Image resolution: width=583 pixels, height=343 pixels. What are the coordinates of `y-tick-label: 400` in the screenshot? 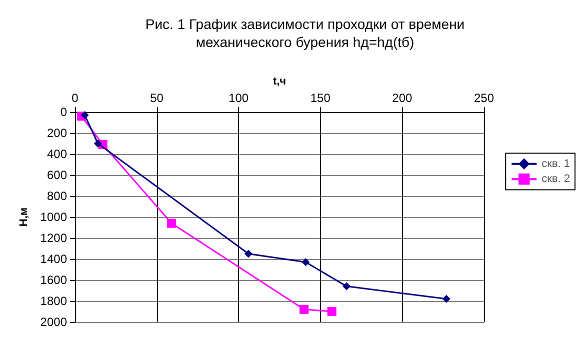 It's located at (57, 154).